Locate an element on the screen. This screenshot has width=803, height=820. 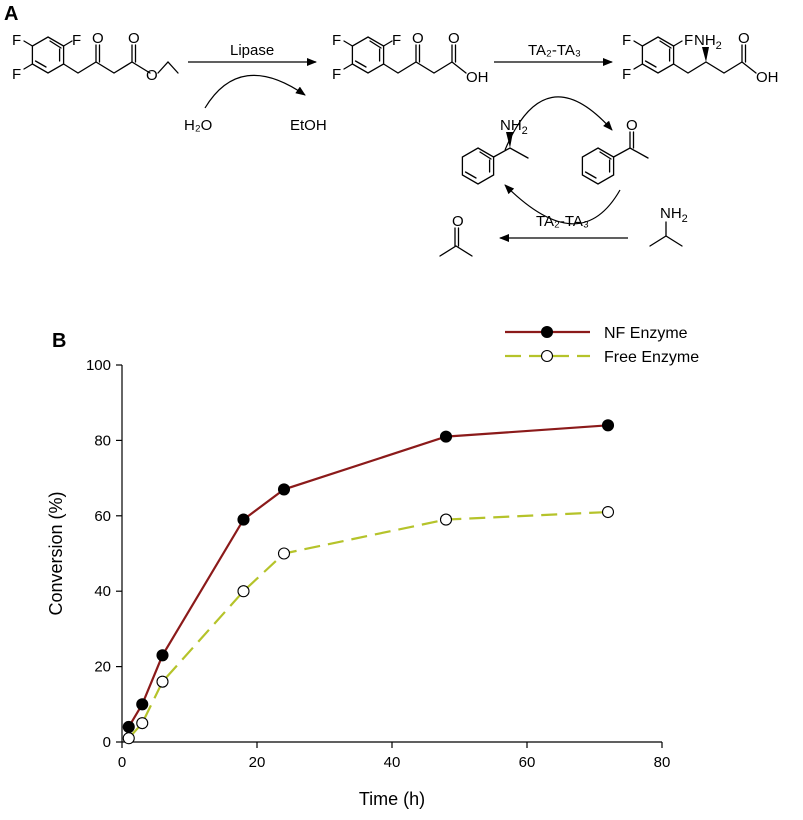
panel-b-label: B is located at coordinates (59, 341).